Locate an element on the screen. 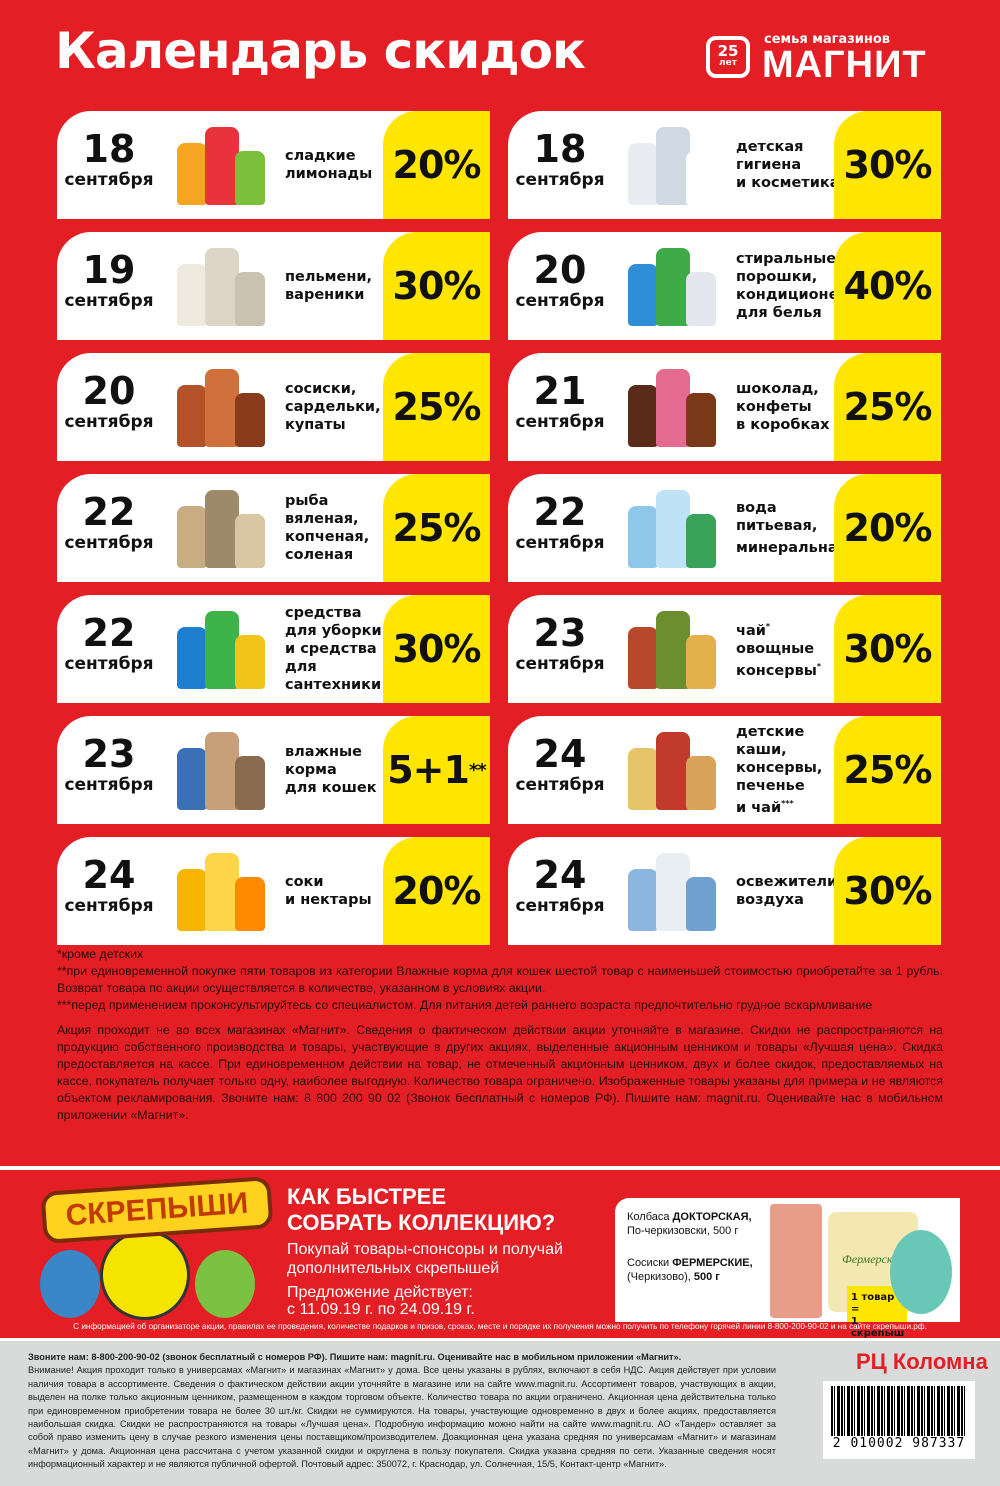 The width and height of the screenshot is (1000, 1486). date-day: 21 is located at coordinates (560, 391).